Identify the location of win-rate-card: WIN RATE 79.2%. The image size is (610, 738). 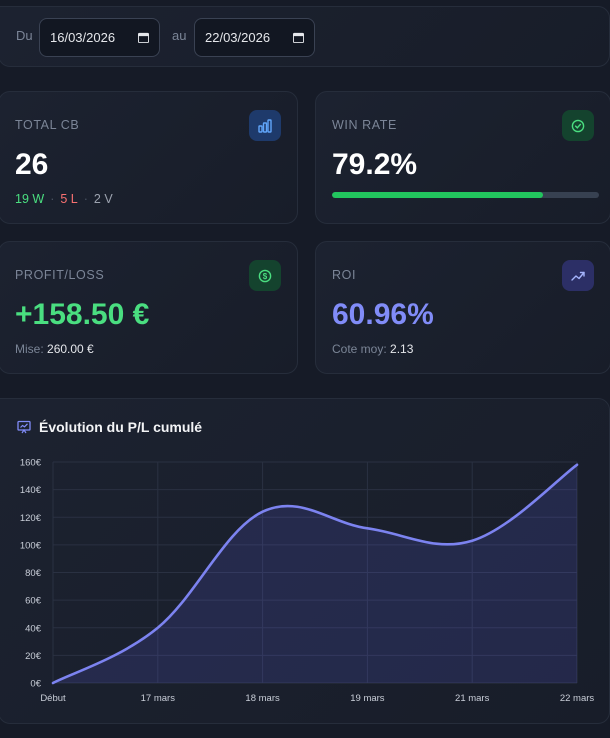
(462, 157).